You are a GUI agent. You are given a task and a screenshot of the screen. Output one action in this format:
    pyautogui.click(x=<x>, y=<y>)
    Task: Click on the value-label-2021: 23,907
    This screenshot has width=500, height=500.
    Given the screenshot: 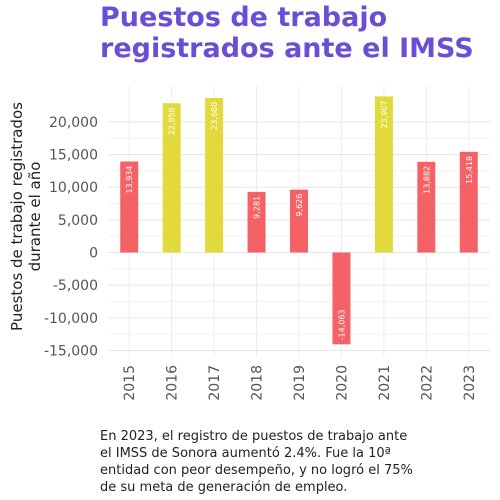 What is the action you would take?
    pyautogui.click(x=384, y=114)
    